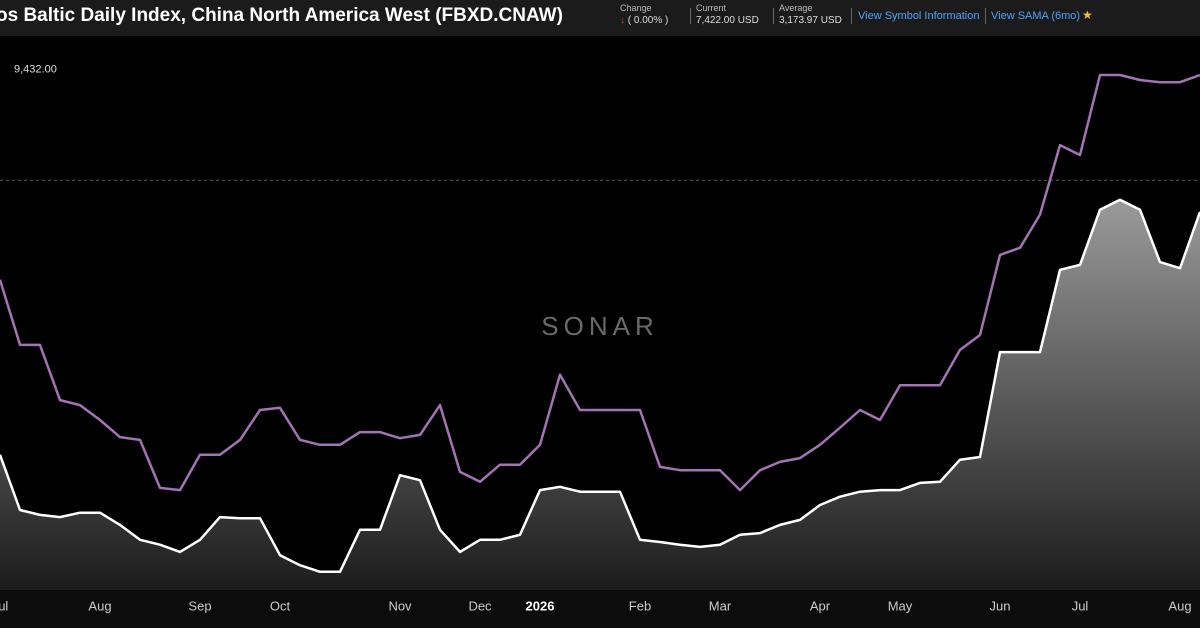 The height and width of the screenshot is (628, 1200). I want to click on stat-label: Average, so click(796, 8).